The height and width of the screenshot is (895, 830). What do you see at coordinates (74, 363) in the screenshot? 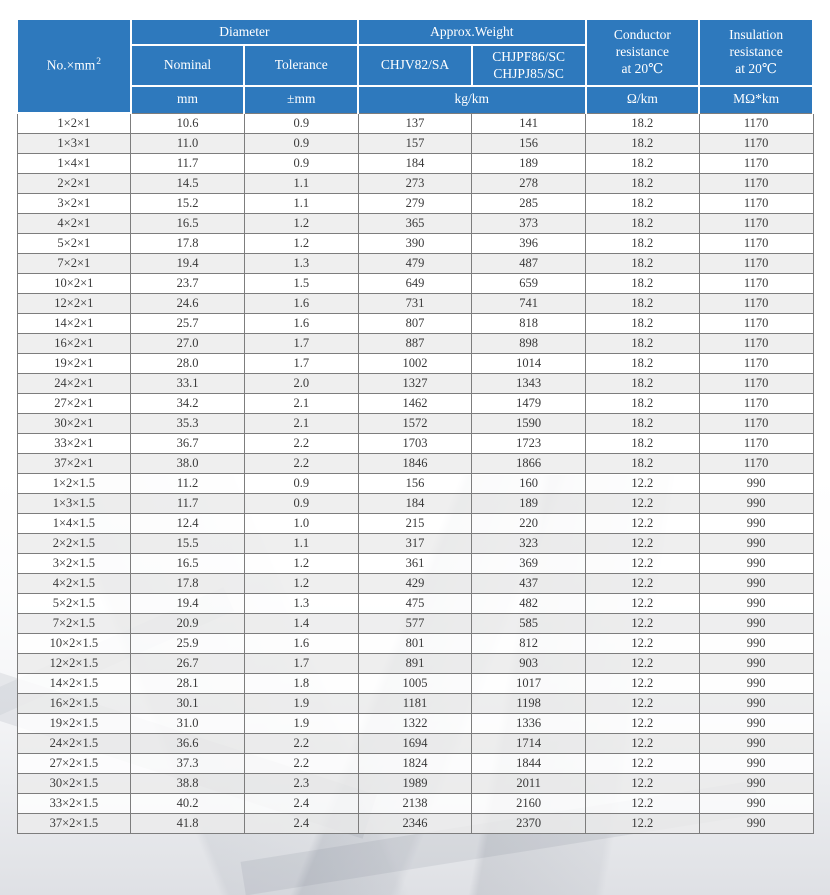
I see `table-cell: 19×2×1` at bounding box center [74, 363].